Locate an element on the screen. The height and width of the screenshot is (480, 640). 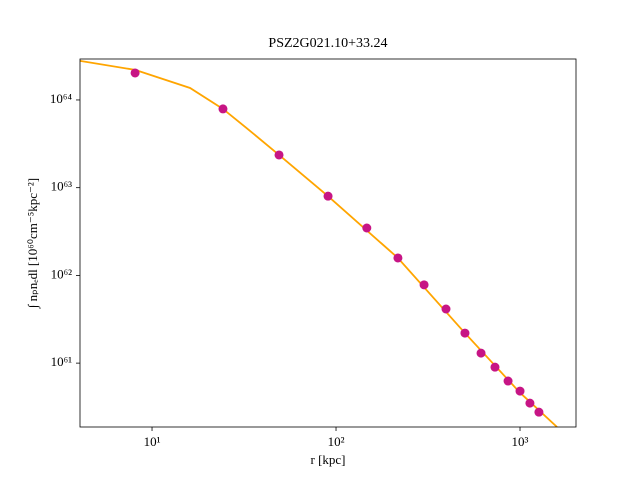
x-axis-label: r [kpc] is located at coordinates (327, 459).